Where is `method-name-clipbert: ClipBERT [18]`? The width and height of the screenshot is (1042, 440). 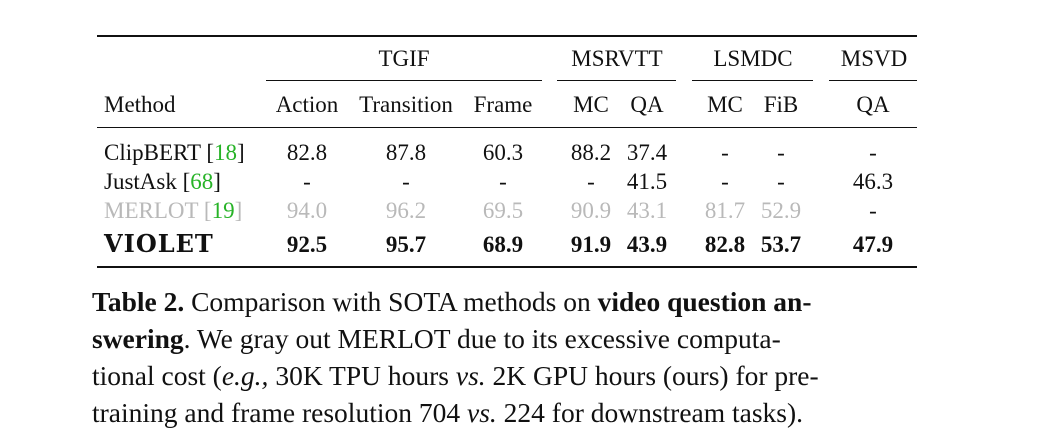 method-name-clipbert: ClipBERT [18] is located at coordinates (174, 152).